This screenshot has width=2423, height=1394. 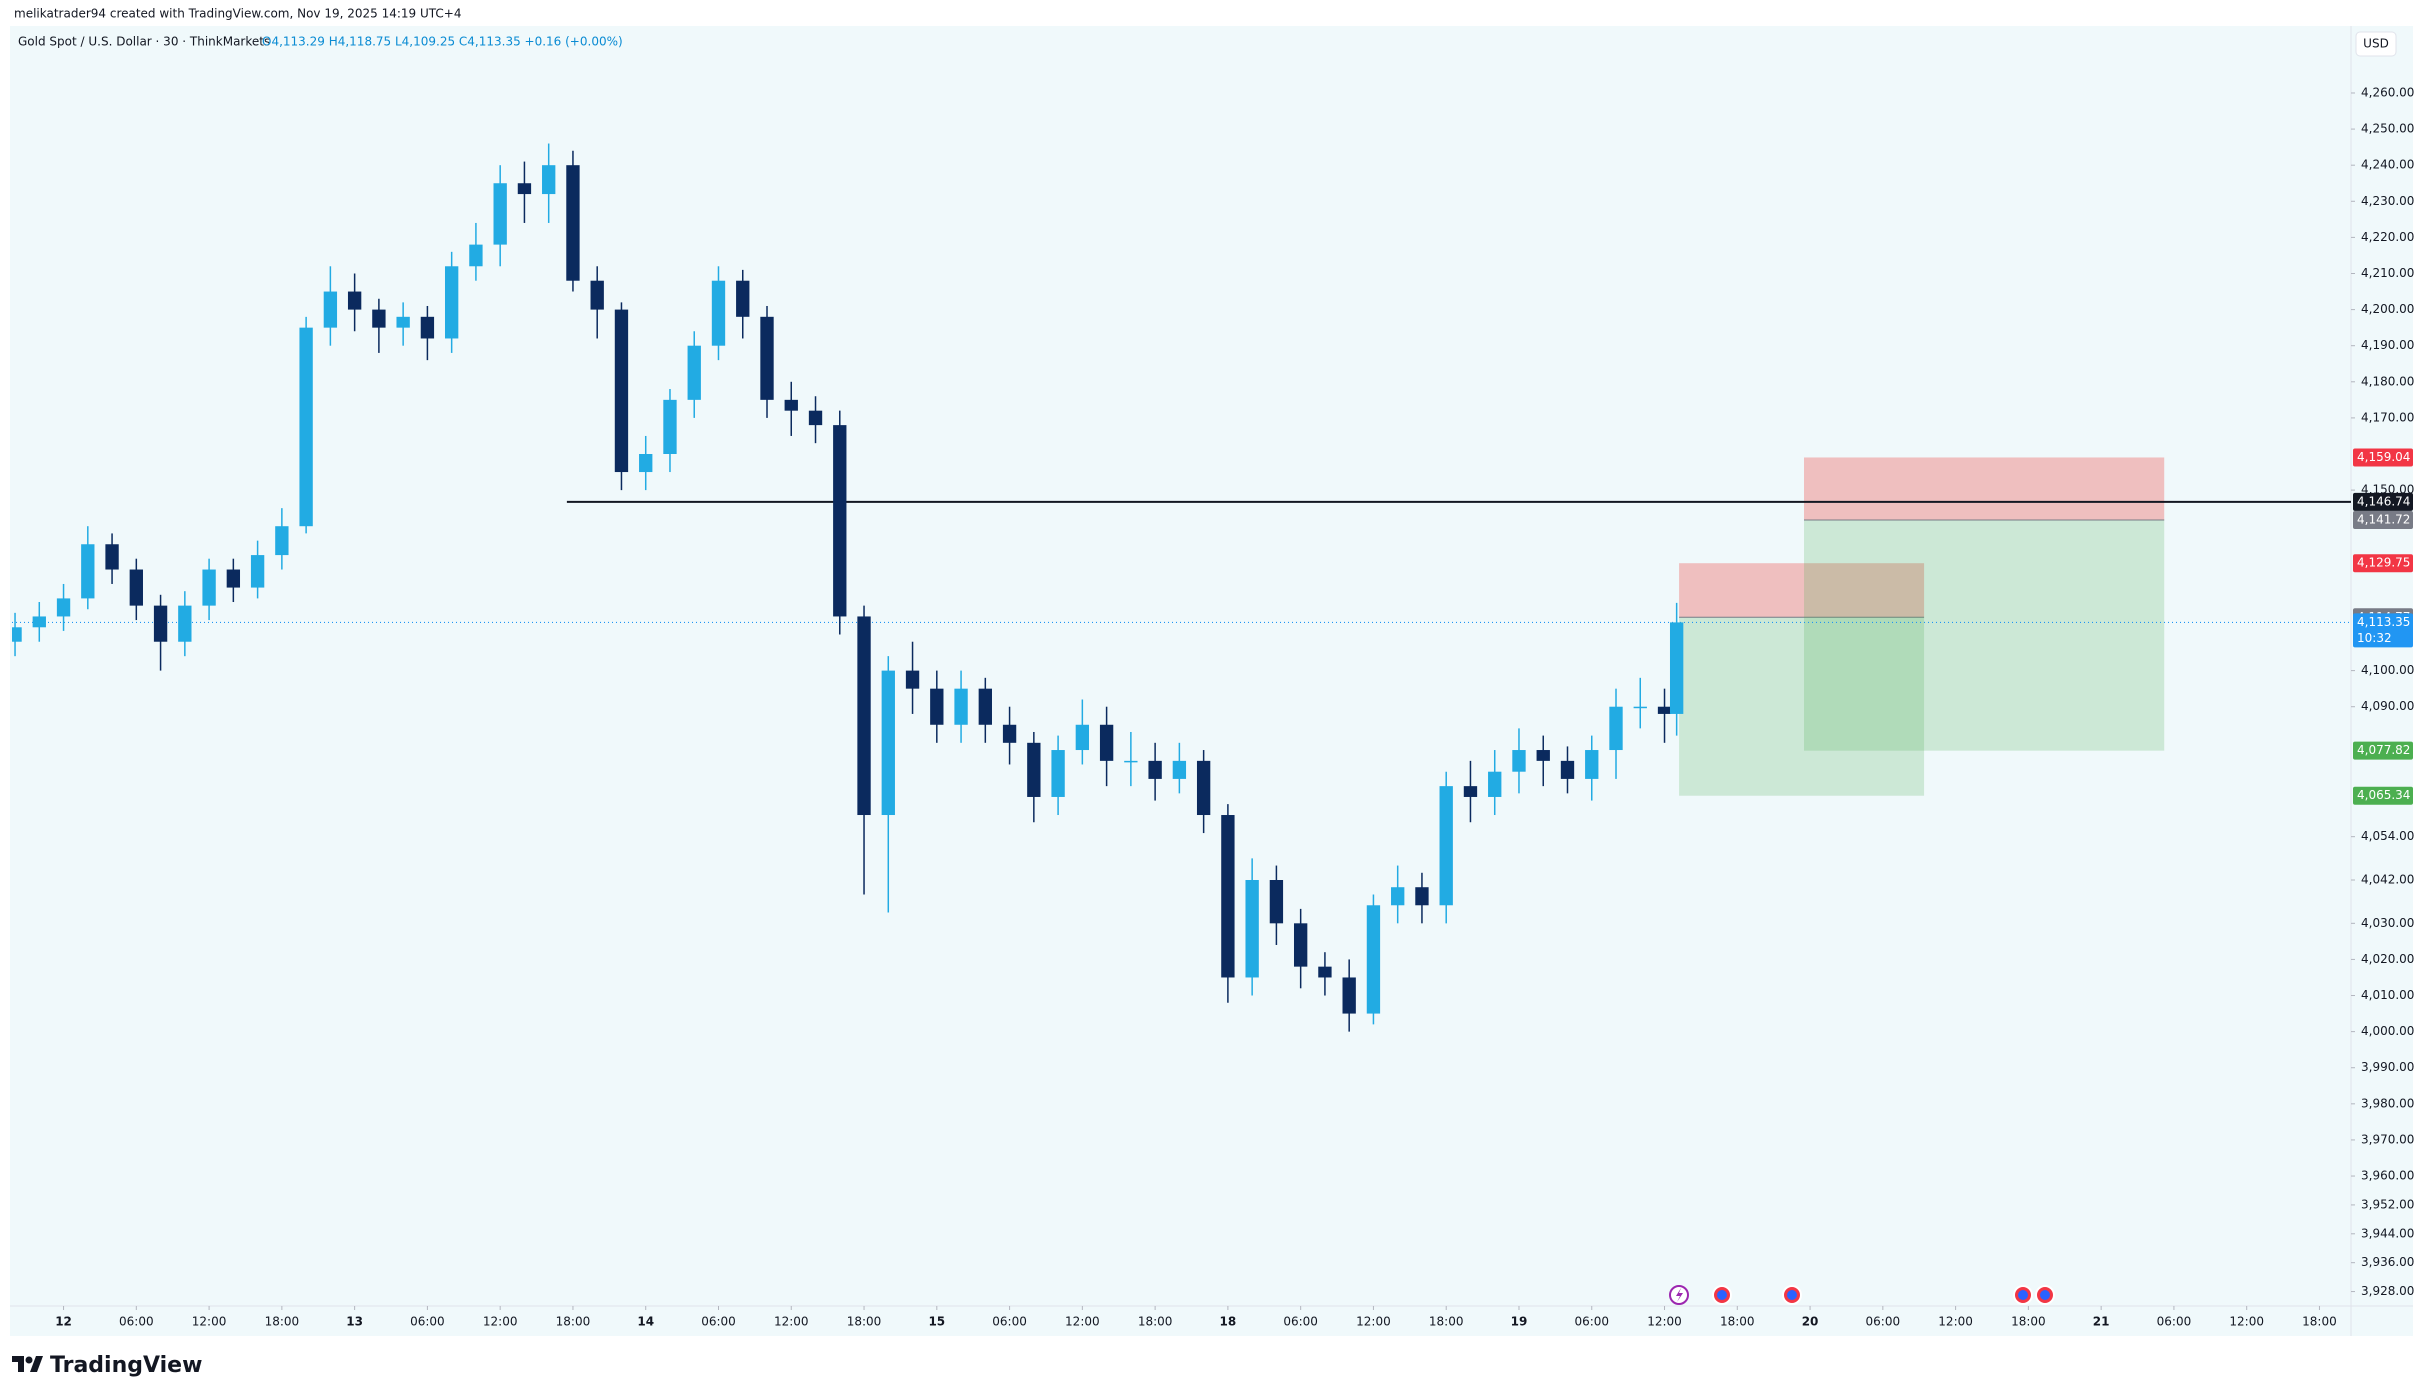 I want to click on price-marker-label: 4,159.04, so click(x=2383, y=457).